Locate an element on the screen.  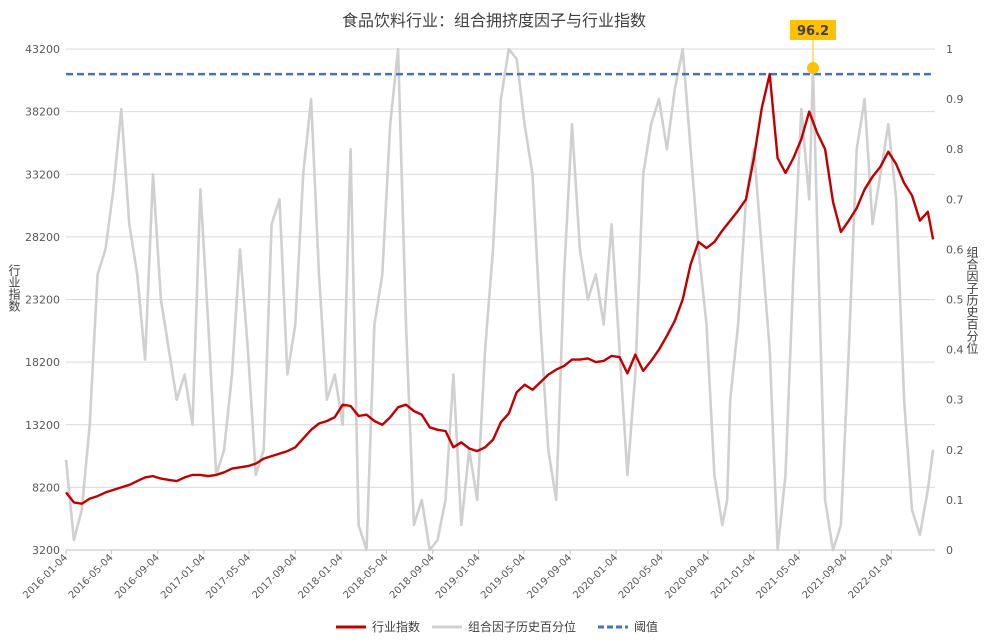
annotation-layer: 96.2 is located at coordinates (813, 47).